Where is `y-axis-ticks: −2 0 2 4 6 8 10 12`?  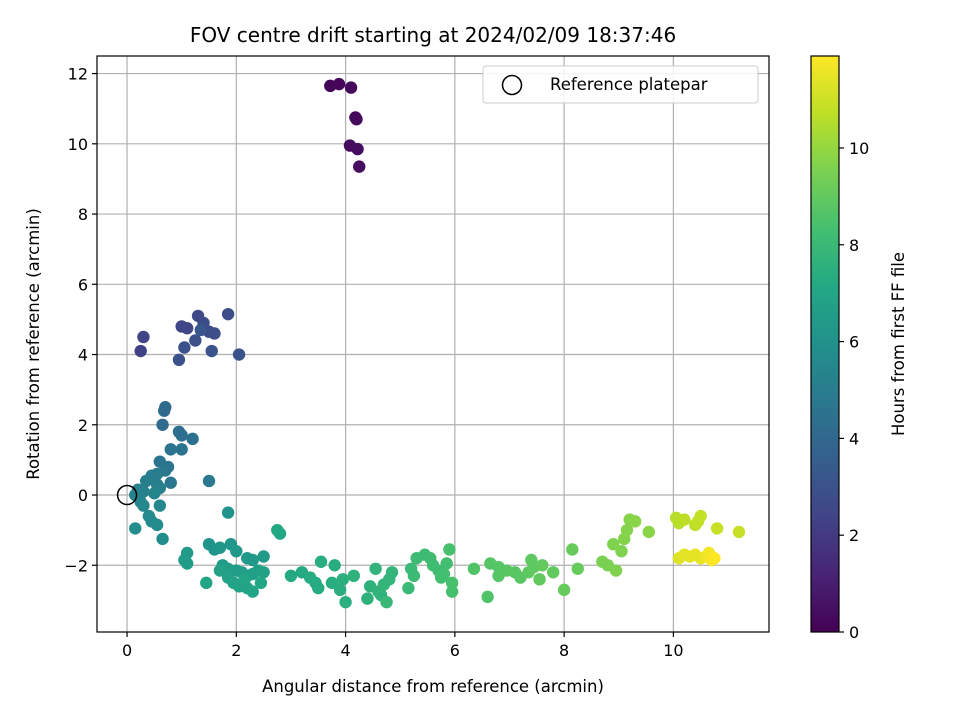
y-axis-ticks: −2 0 2 4 6 8 10 12 is located at coordinates (80, 320).